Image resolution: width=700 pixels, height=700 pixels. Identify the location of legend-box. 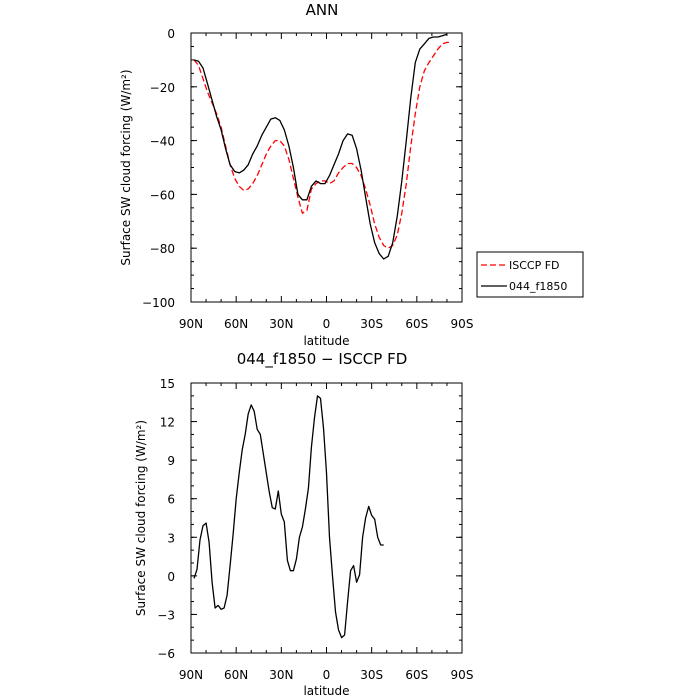
(530, 274).